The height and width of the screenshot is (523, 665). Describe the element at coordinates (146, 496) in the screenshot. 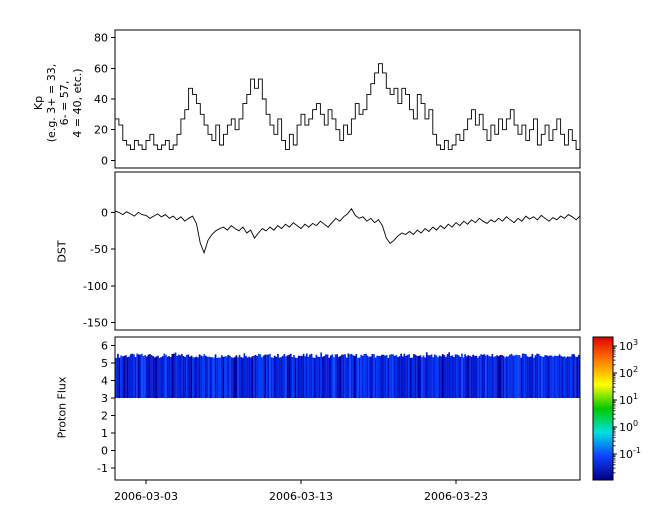

I see `x-tick-label: 2006-03-03` at that location.